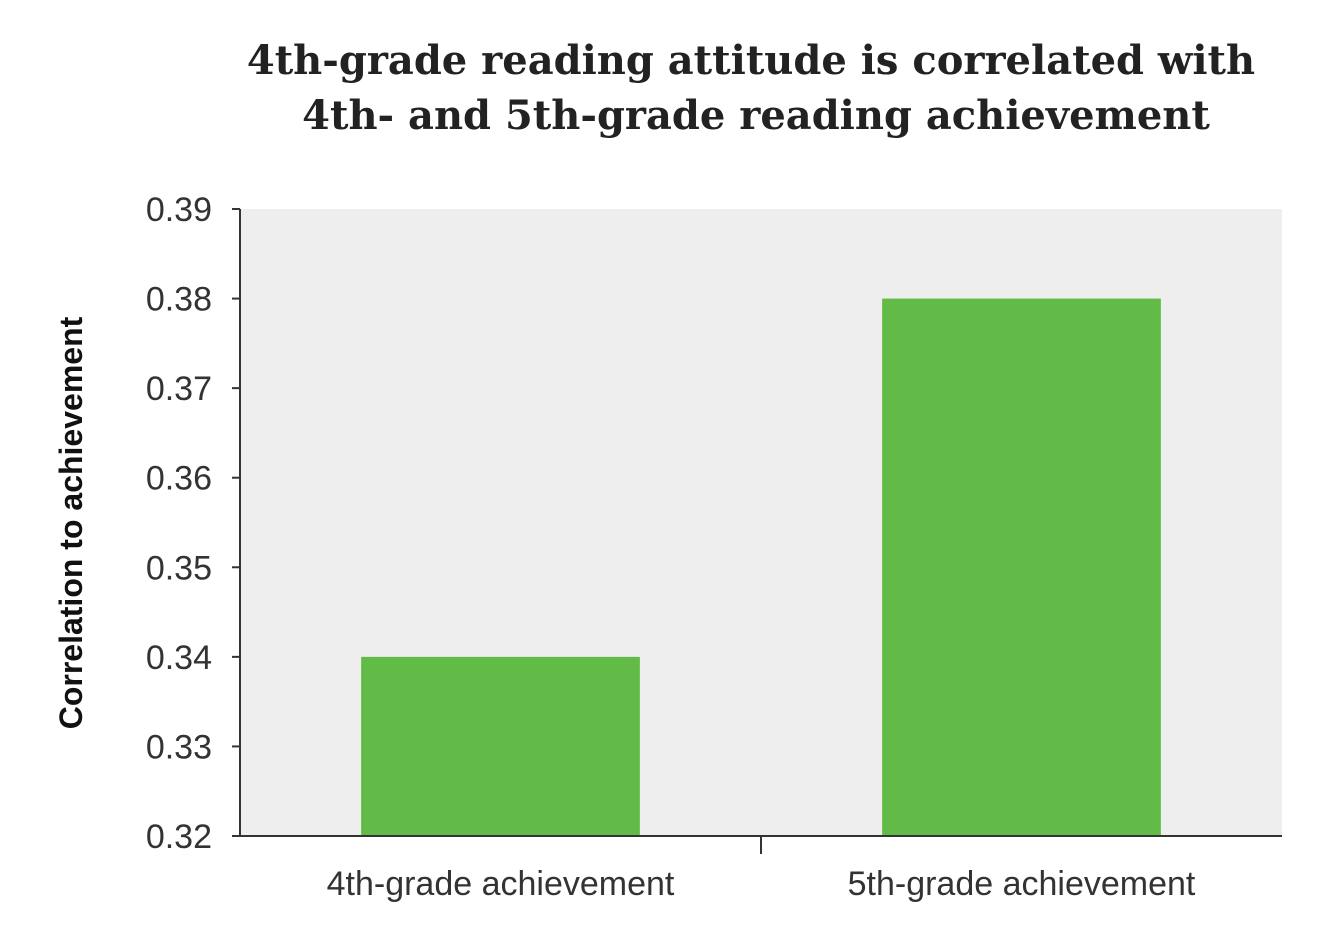  Describe the element at coordinates (179, 837) in the screenshot. I see `y-tick-label: 0.32` at that location.